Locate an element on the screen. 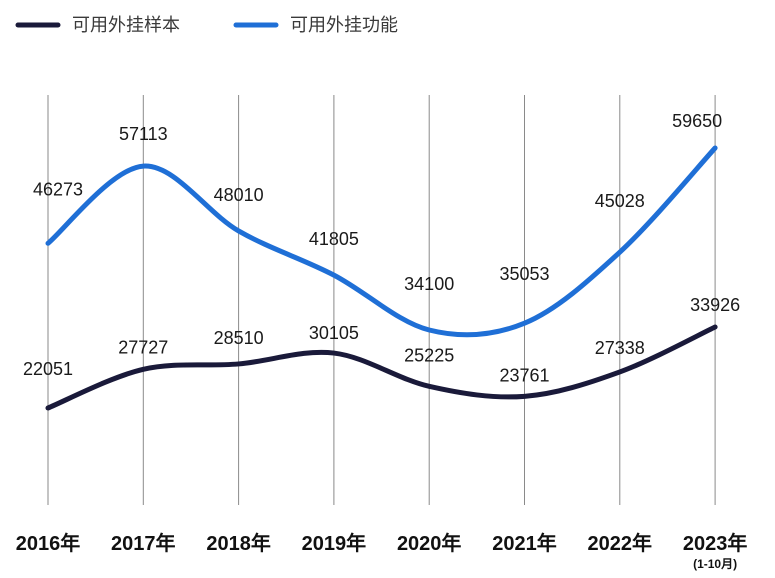 This screenshot has width=775, height=578. x-tick-label: 2016年 is located at coordinates (48, 543).